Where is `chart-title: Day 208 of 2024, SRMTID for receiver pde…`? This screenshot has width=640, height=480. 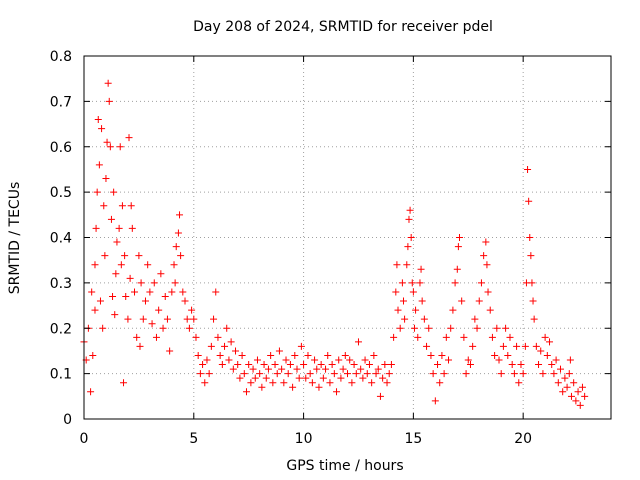
chart-title: Day 208 of 2024, SRMTID for receiver pde… is located at coordinates (343, 27).